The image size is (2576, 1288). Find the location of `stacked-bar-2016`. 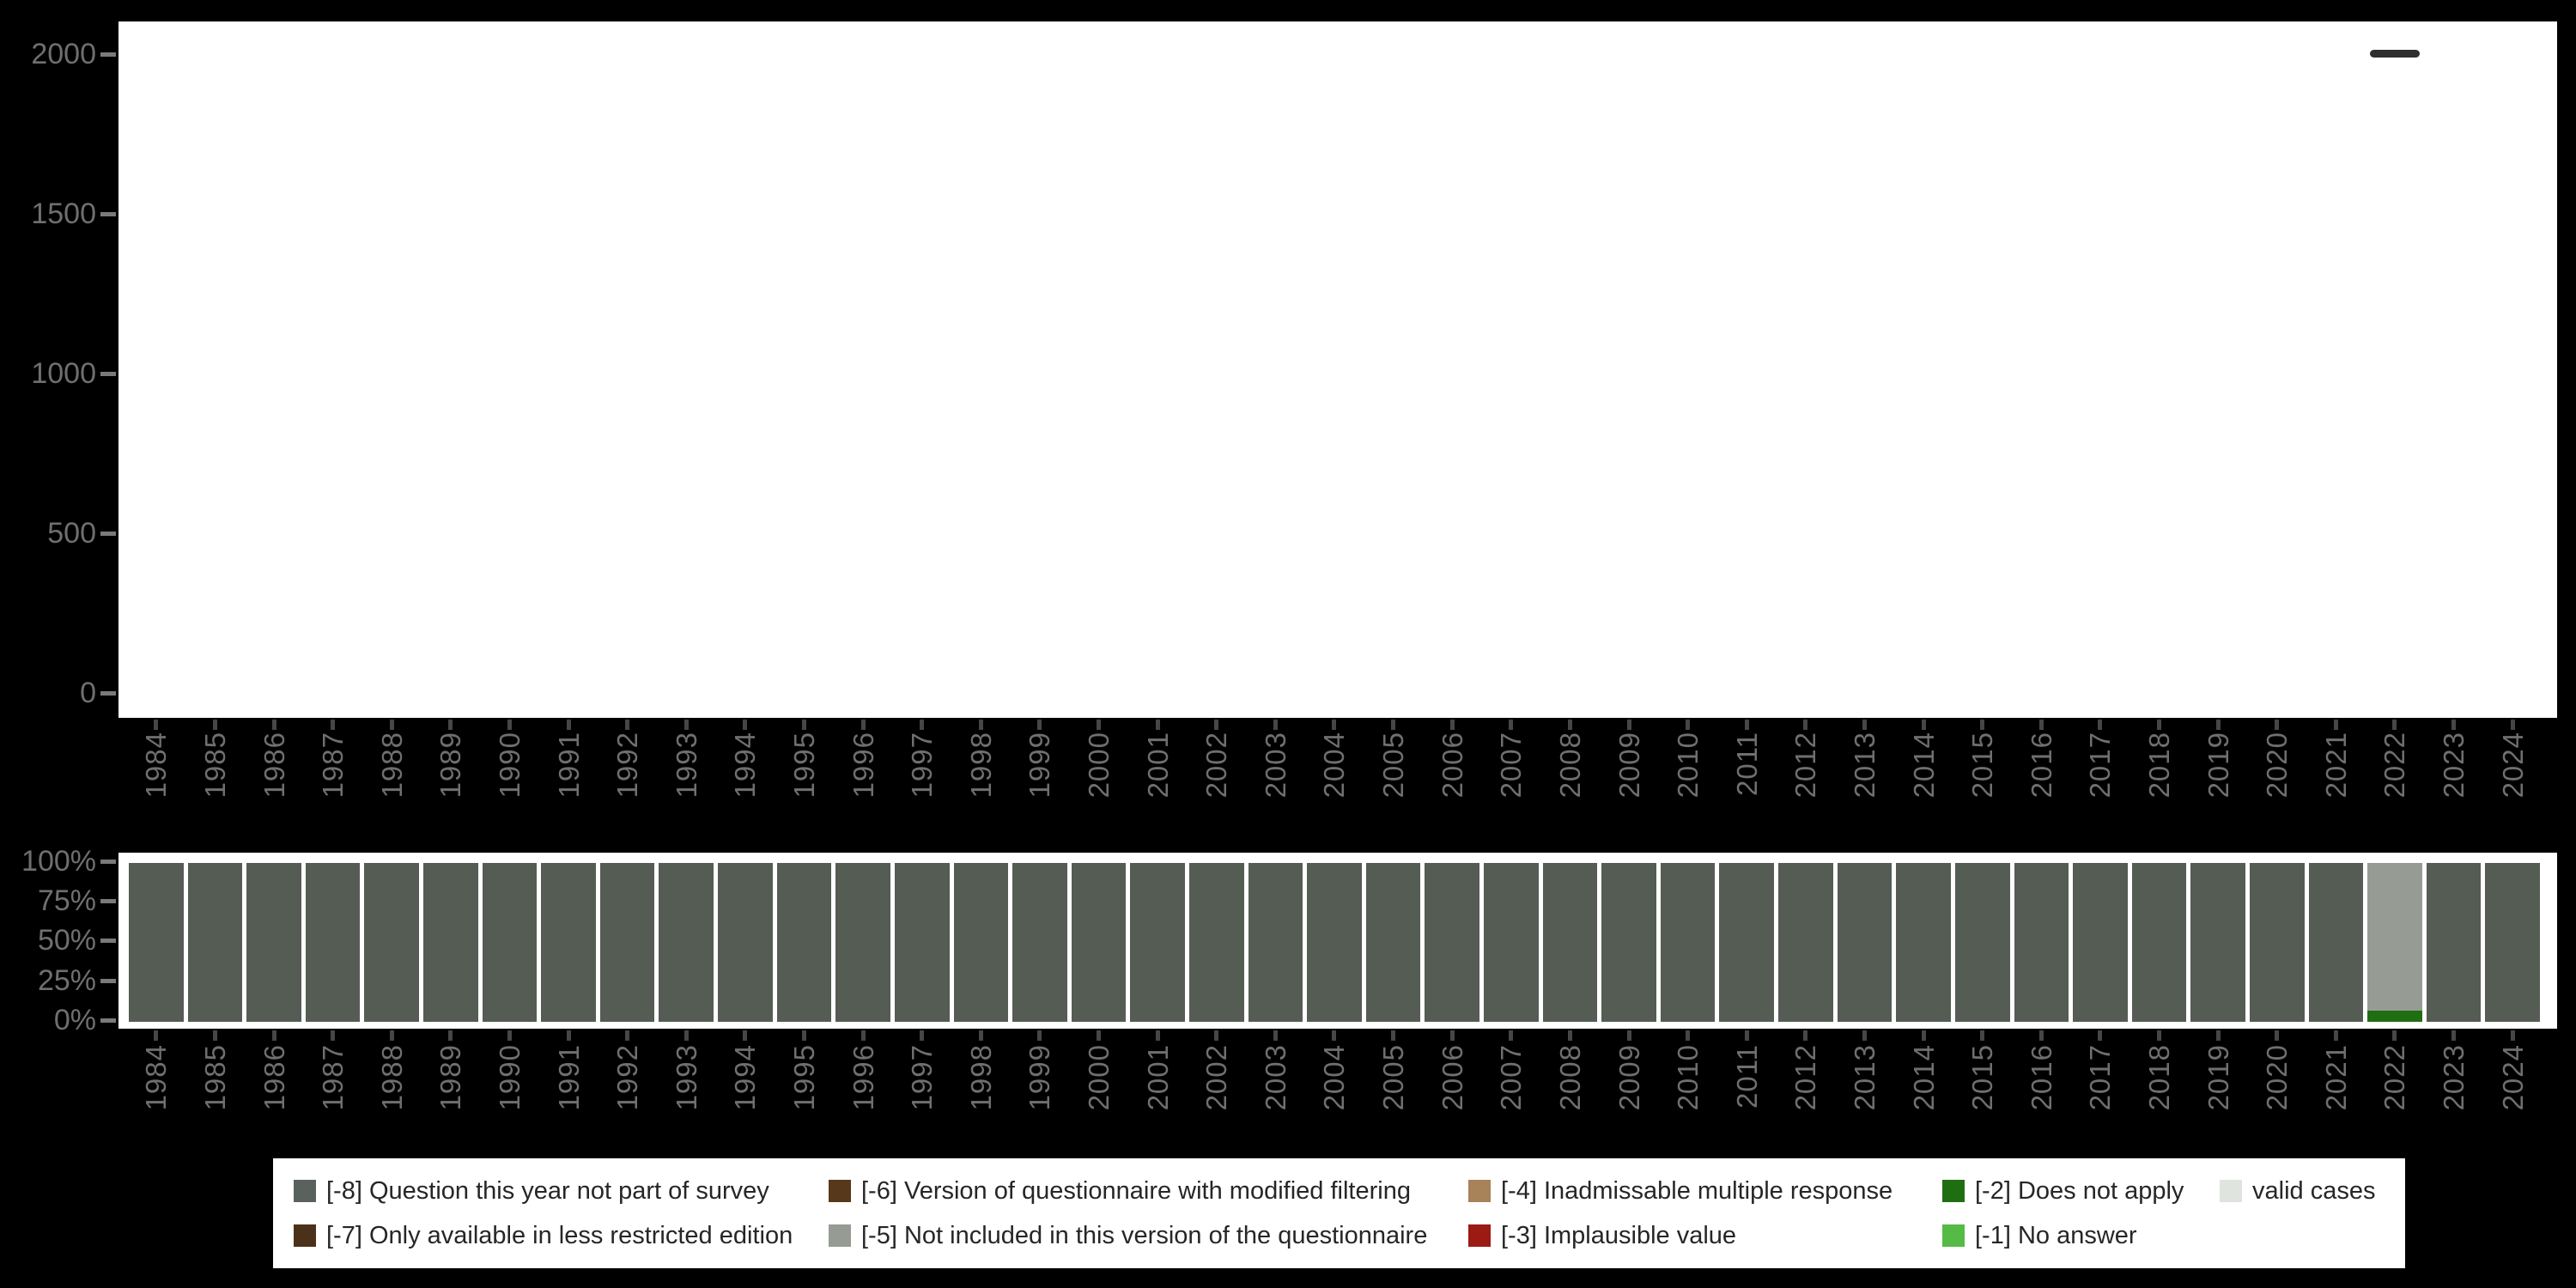

stacked-bar-2016 is located at coordinates (2041, 943).